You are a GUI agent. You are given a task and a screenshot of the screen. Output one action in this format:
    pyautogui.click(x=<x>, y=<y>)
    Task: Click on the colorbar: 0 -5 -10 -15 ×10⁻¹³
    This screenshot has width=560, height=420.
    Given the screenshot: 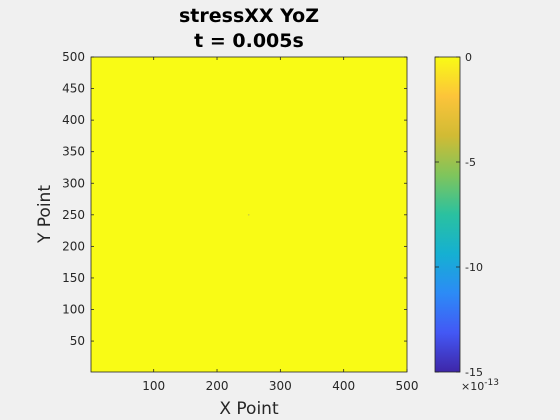 What is the action you would take?
    pyautogui.click(x=466, y=222)
    